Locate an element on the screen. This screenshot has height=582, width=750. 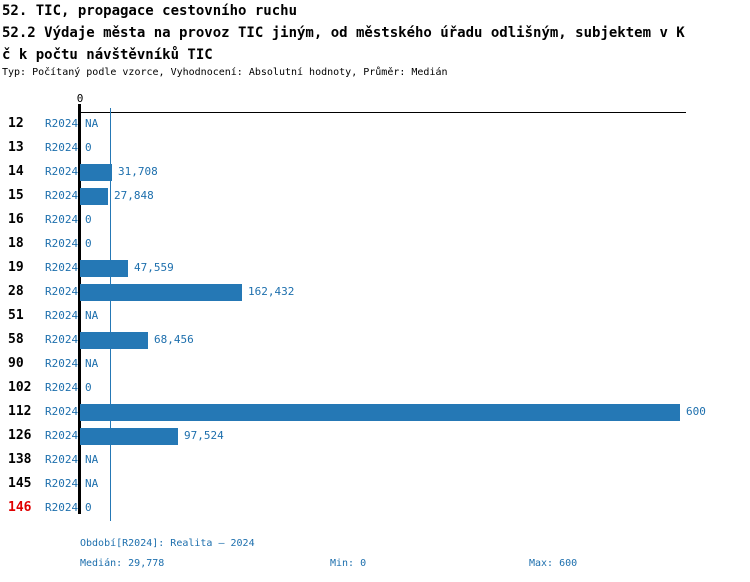
chart-row: 146 R2024 0 is located at coordinates (375, 508).